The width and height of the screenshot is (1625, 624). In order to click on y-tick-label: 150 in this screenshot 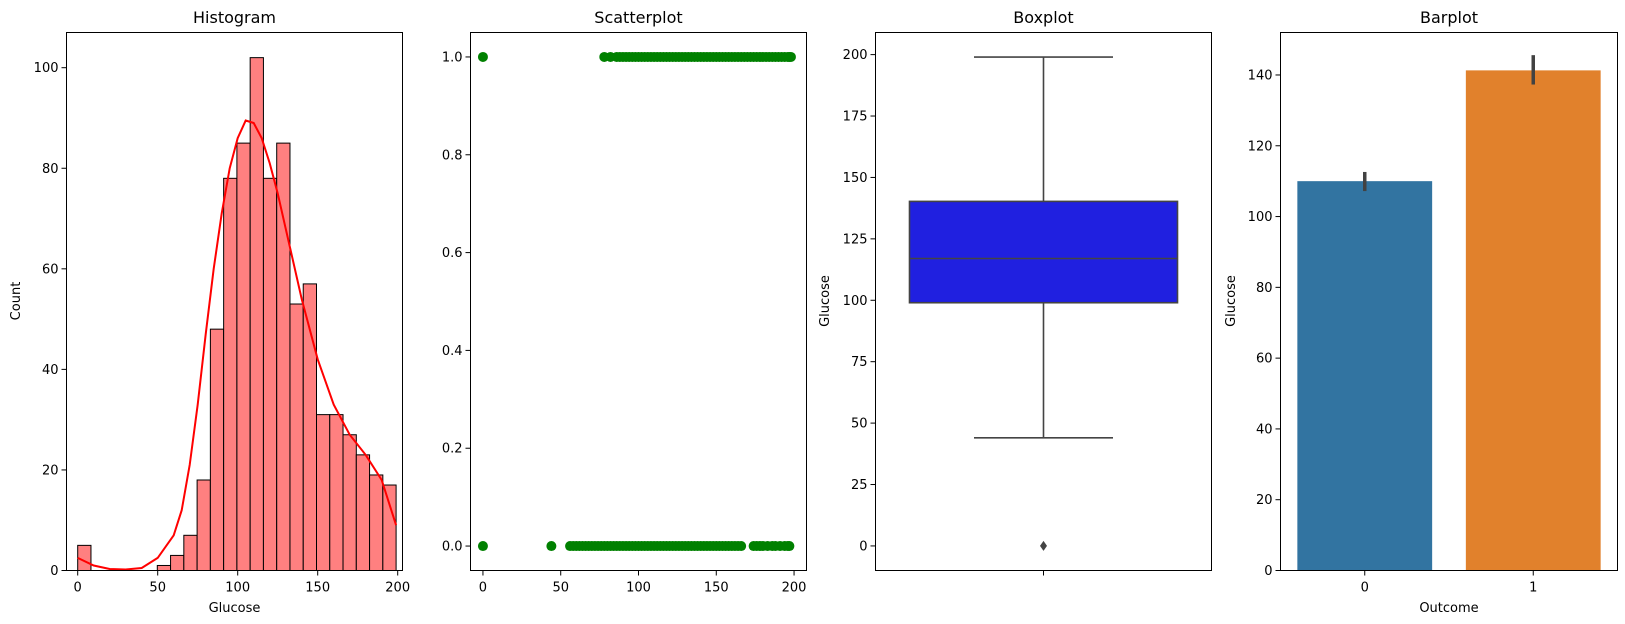, I will do `click(855, 178)`.